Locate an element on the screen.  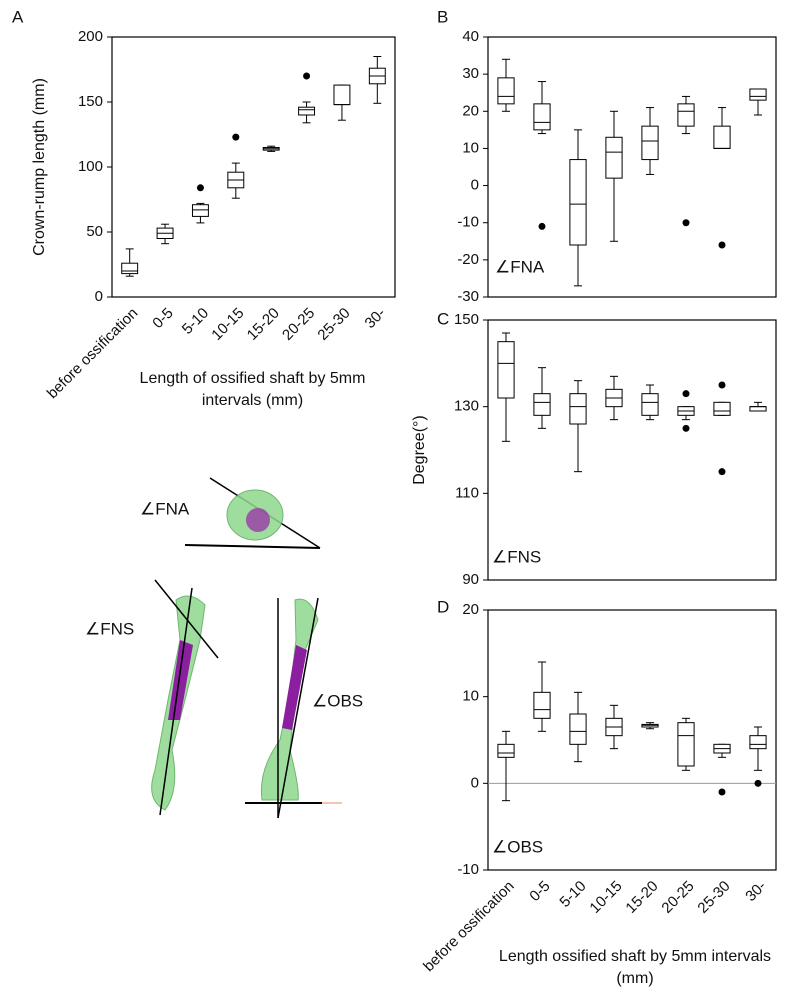
annotation: ∠FNS is located at coordinates (516, 556).